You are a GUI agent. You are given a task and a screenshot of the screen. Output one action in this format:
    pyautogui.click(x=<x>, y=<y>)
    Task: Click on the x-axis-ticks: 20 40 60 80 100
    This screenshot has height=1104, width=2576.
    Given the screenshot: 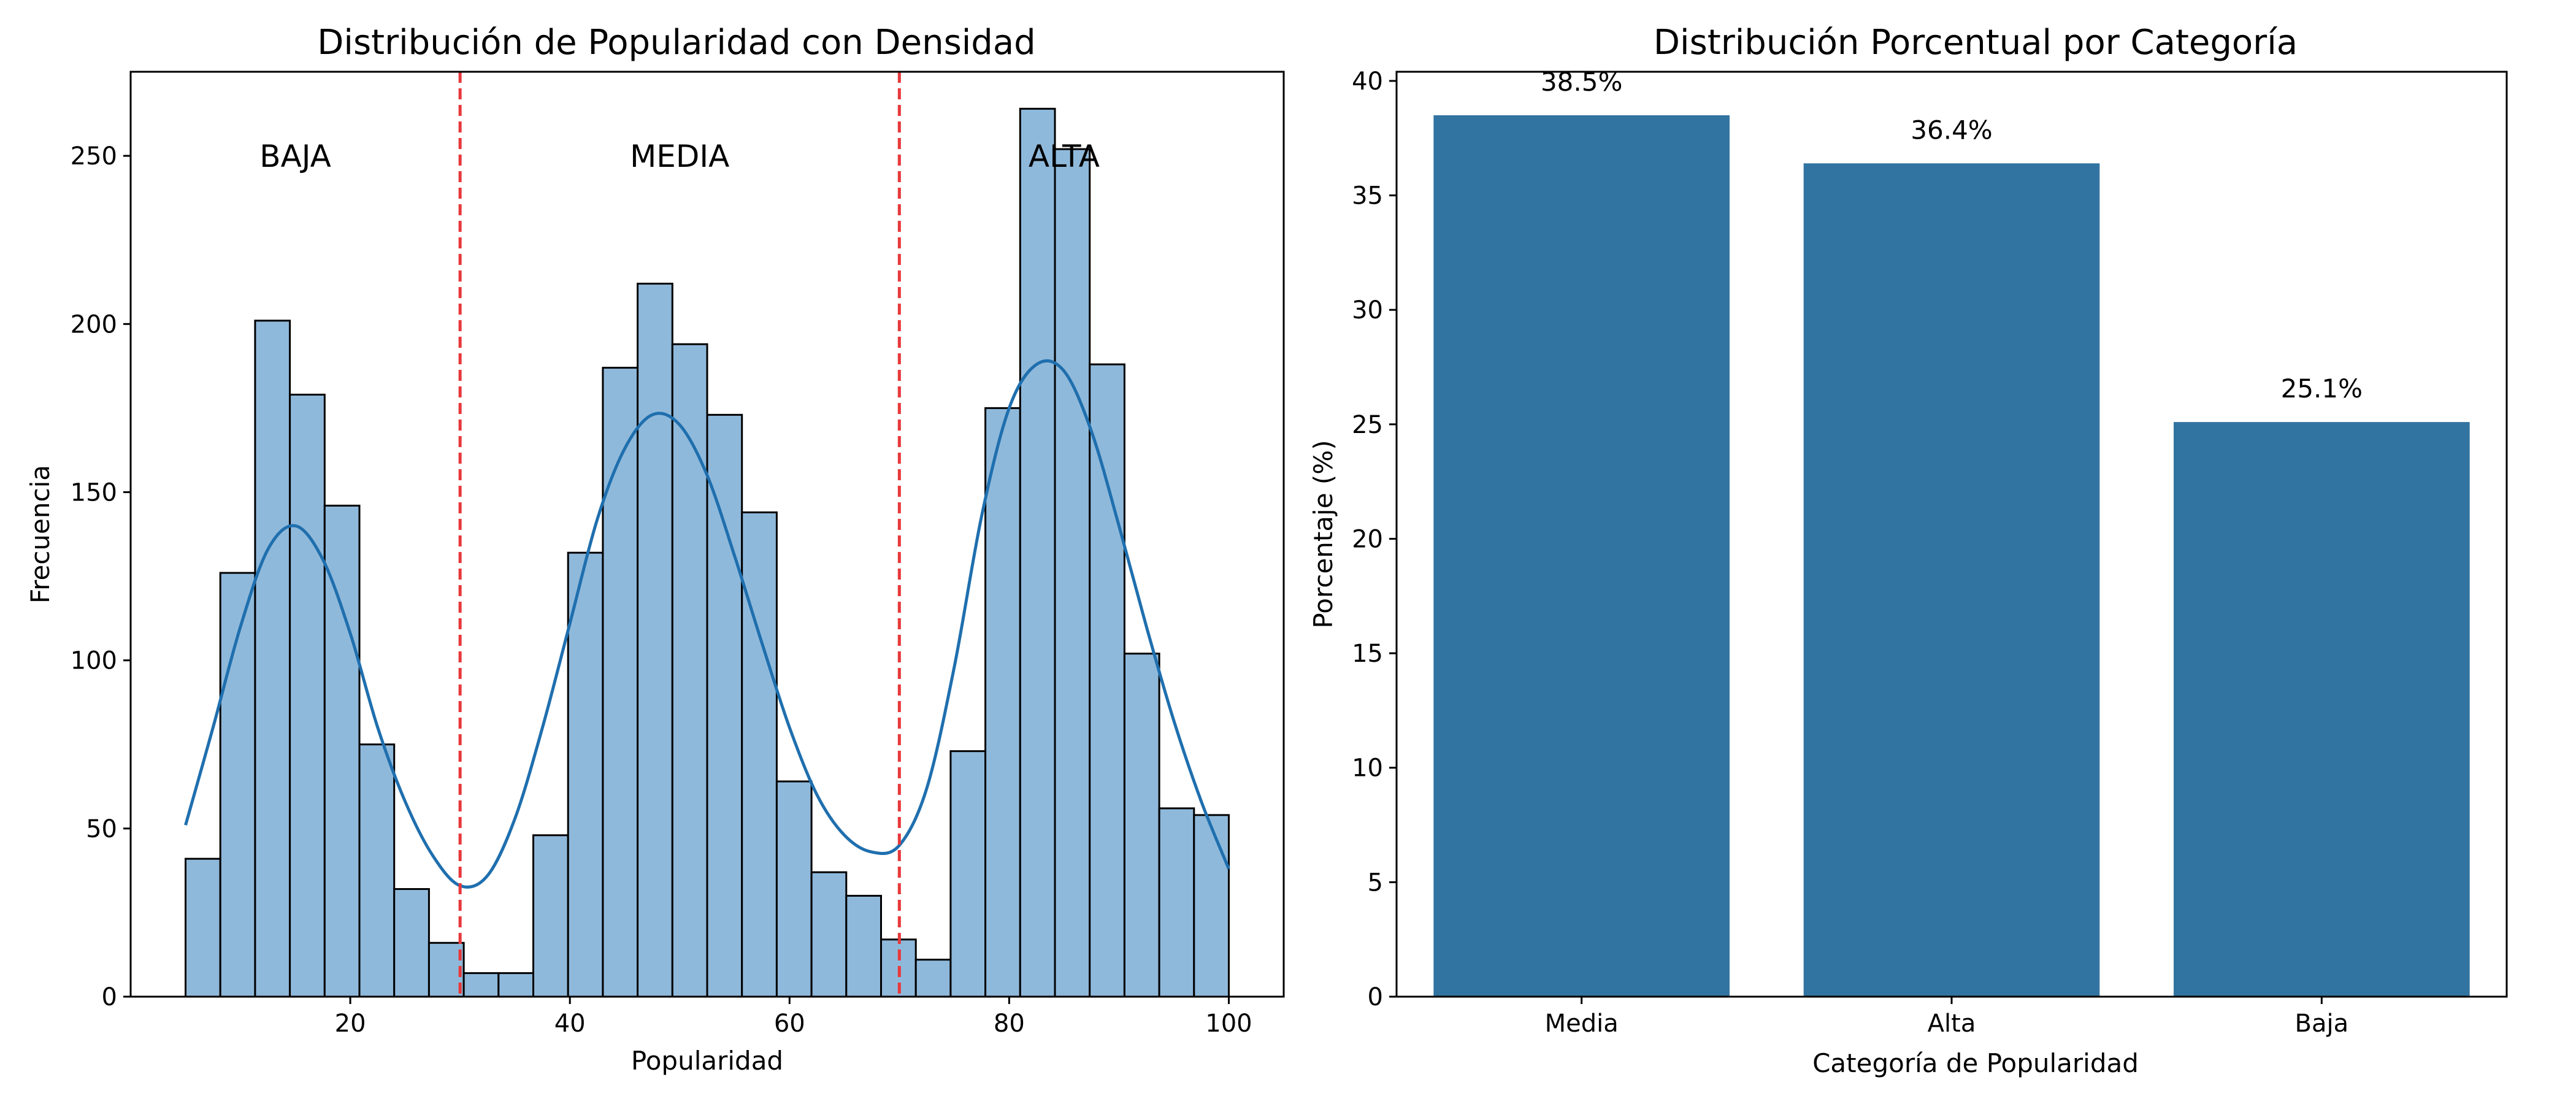 What is the action you would take?
    pyautogui.click(x=793, y=1017)
    